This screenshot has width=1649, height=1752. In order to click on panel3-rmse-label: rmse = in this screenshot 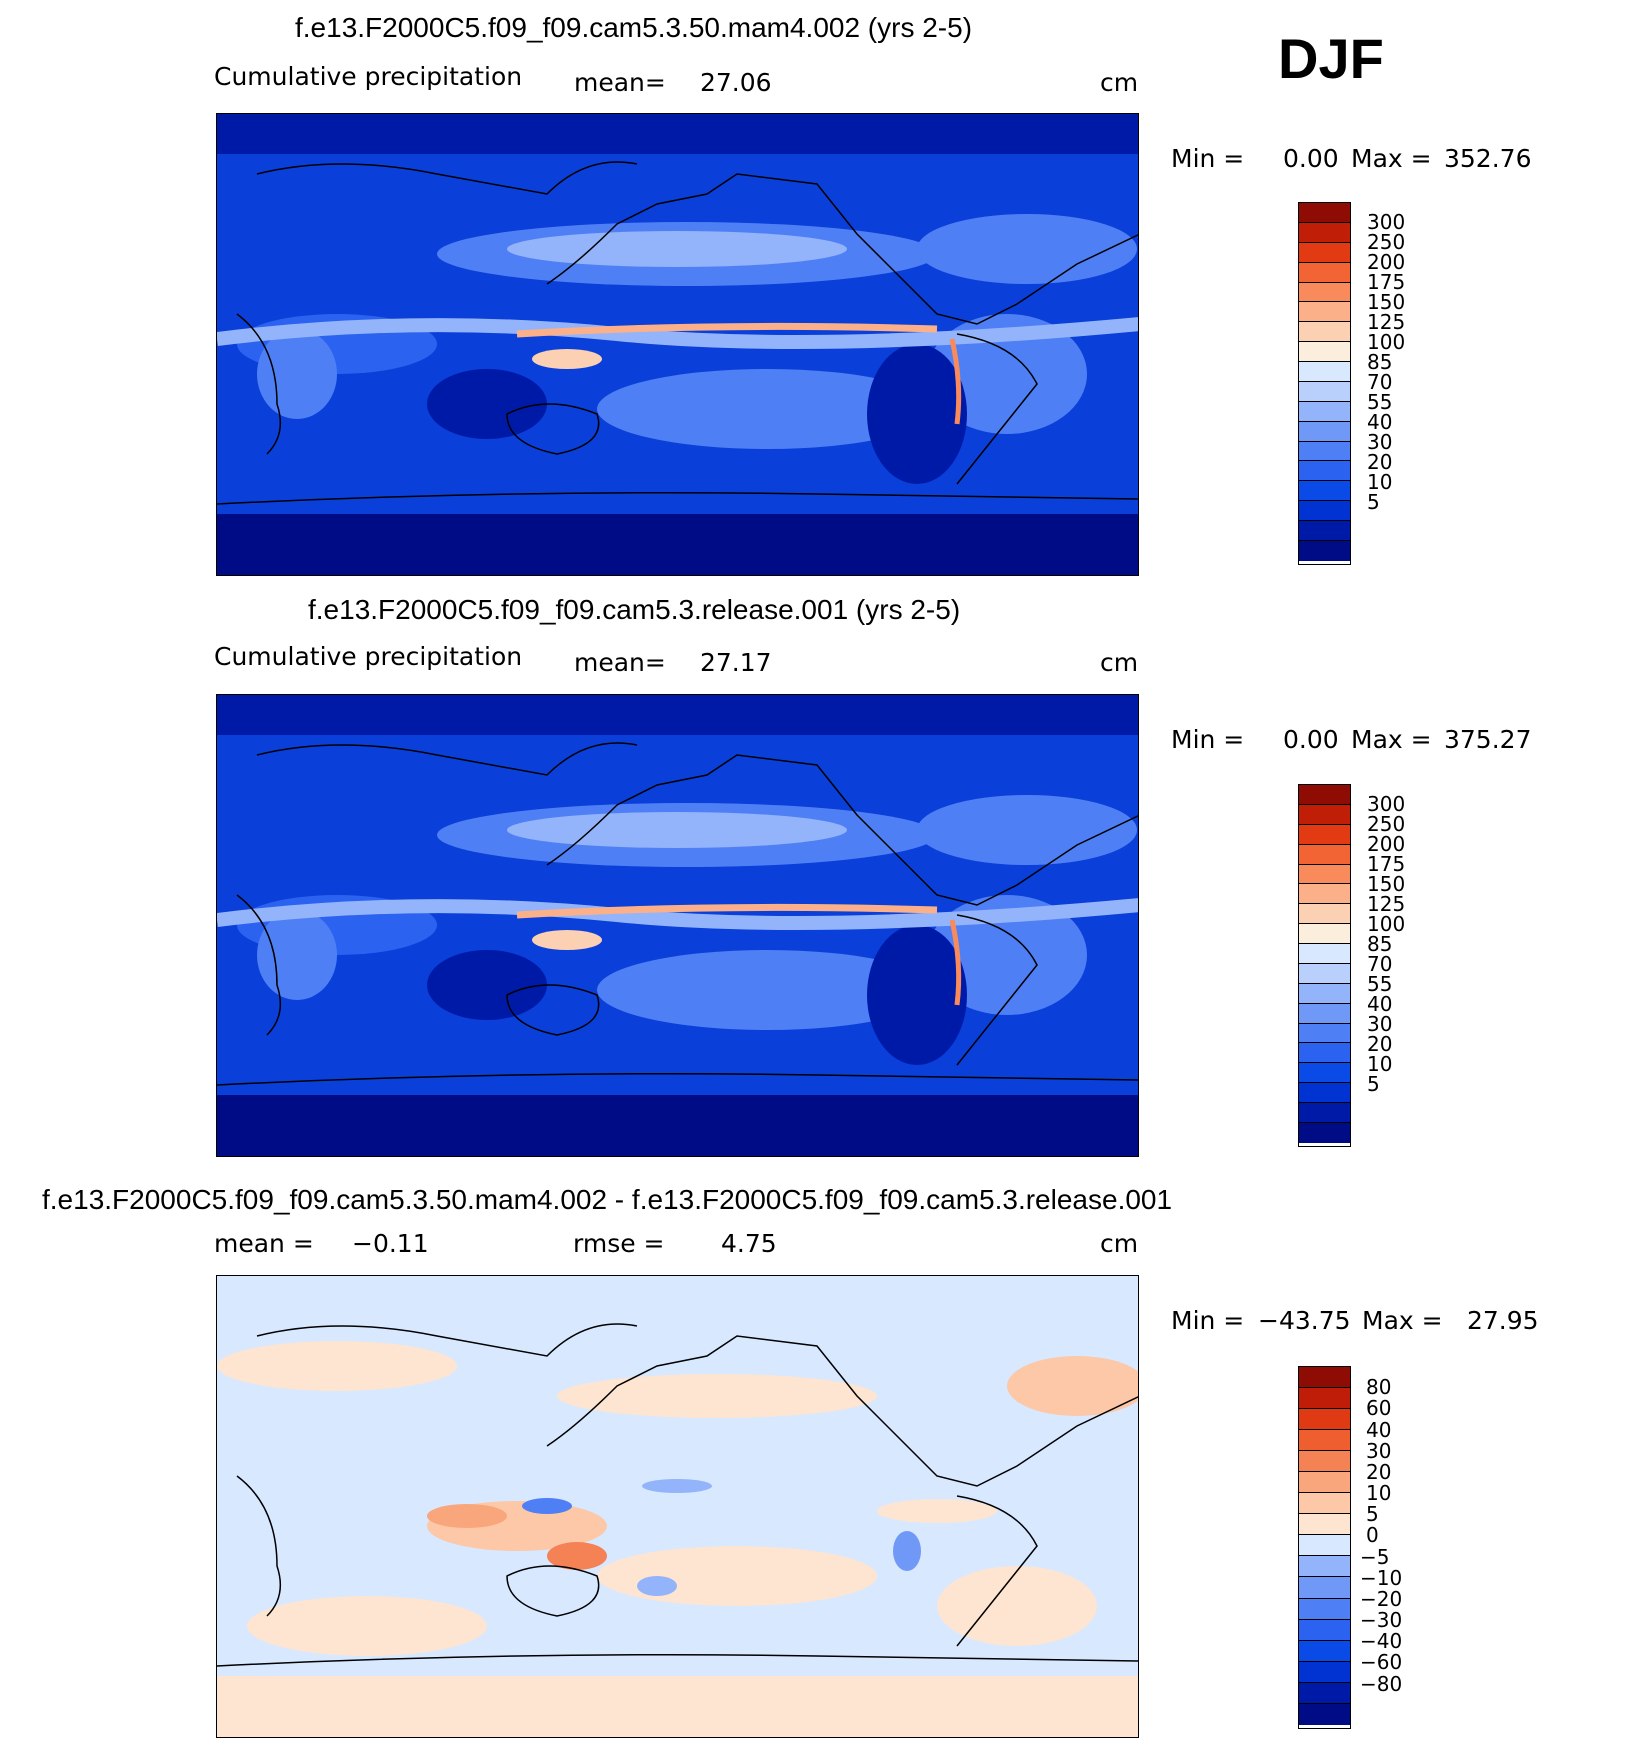, I will do `click(619, 1243)`.